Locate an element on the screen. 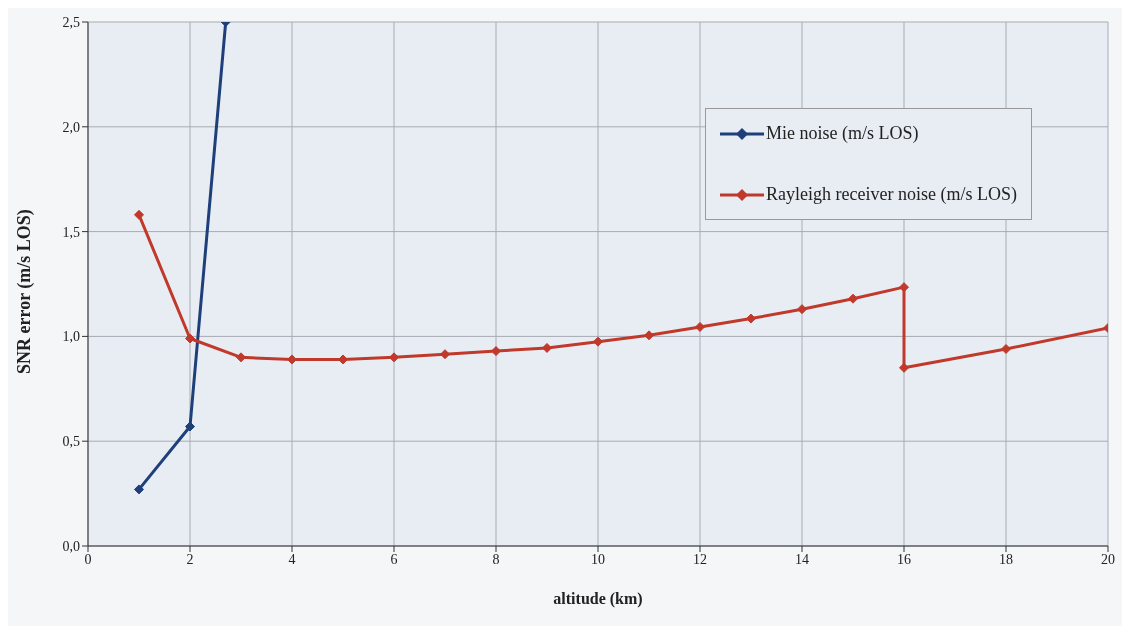 The image size is (1130, 634). y-tick-label: 2,5 is located at coordinates (71, 22).